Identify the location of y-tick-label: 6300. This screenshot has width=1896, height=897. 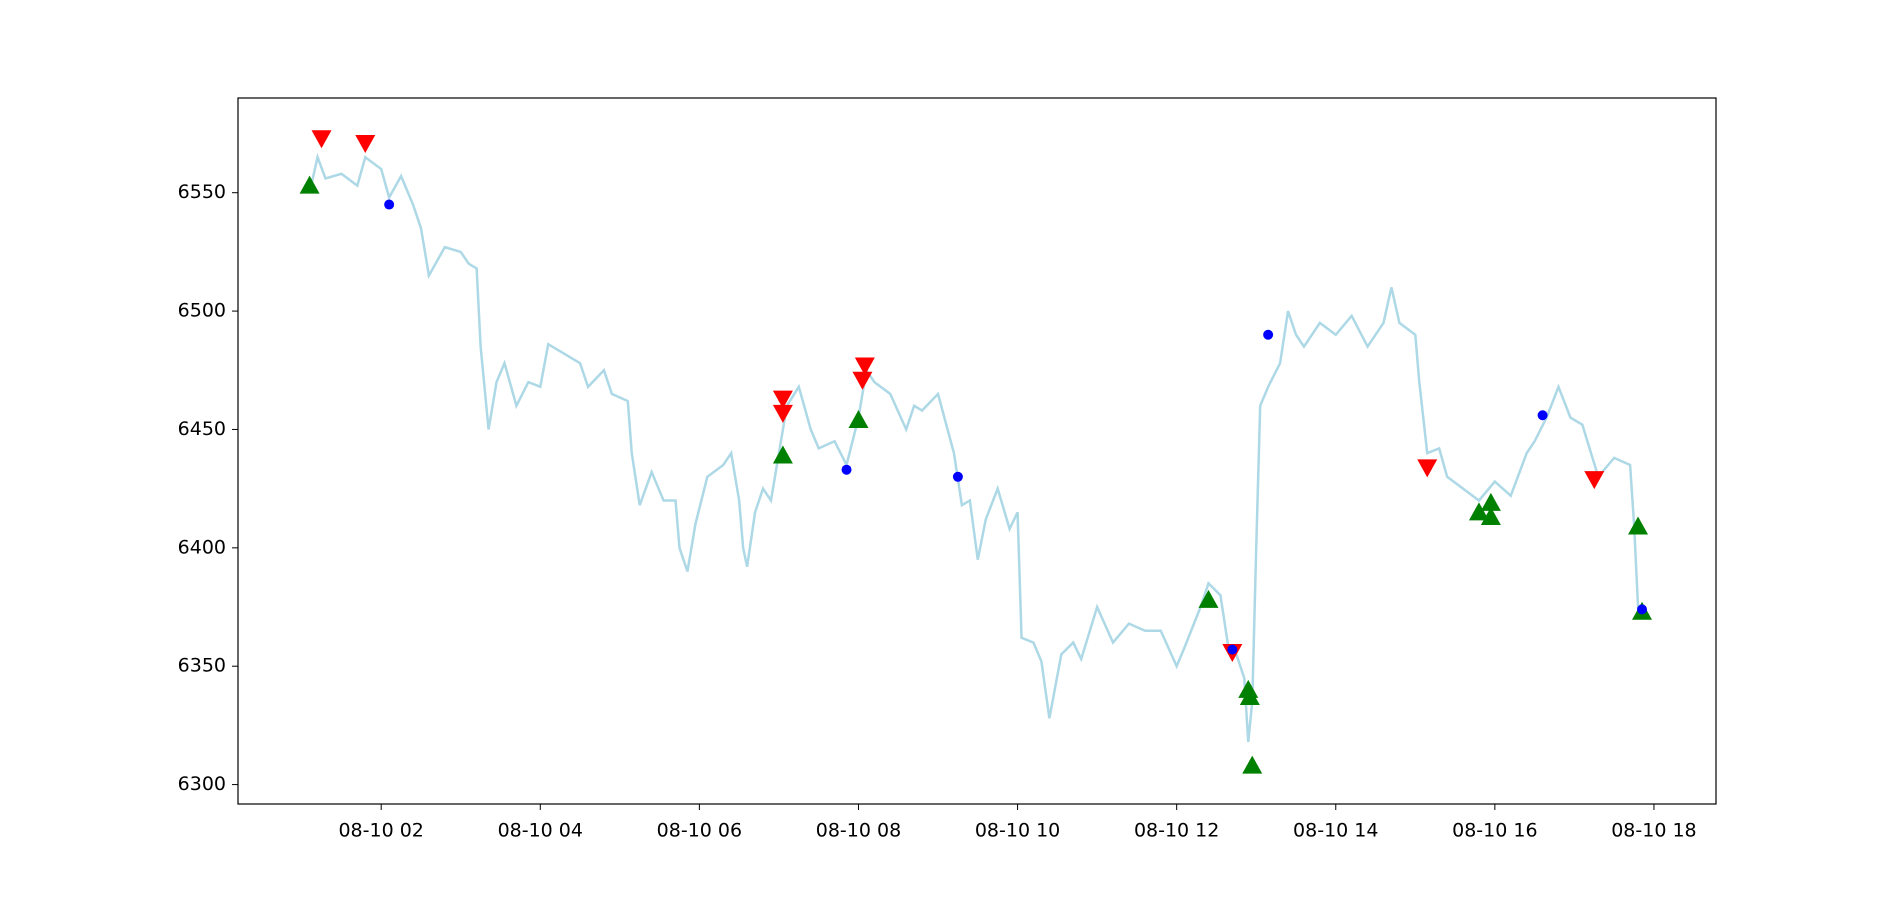
(202, 784).